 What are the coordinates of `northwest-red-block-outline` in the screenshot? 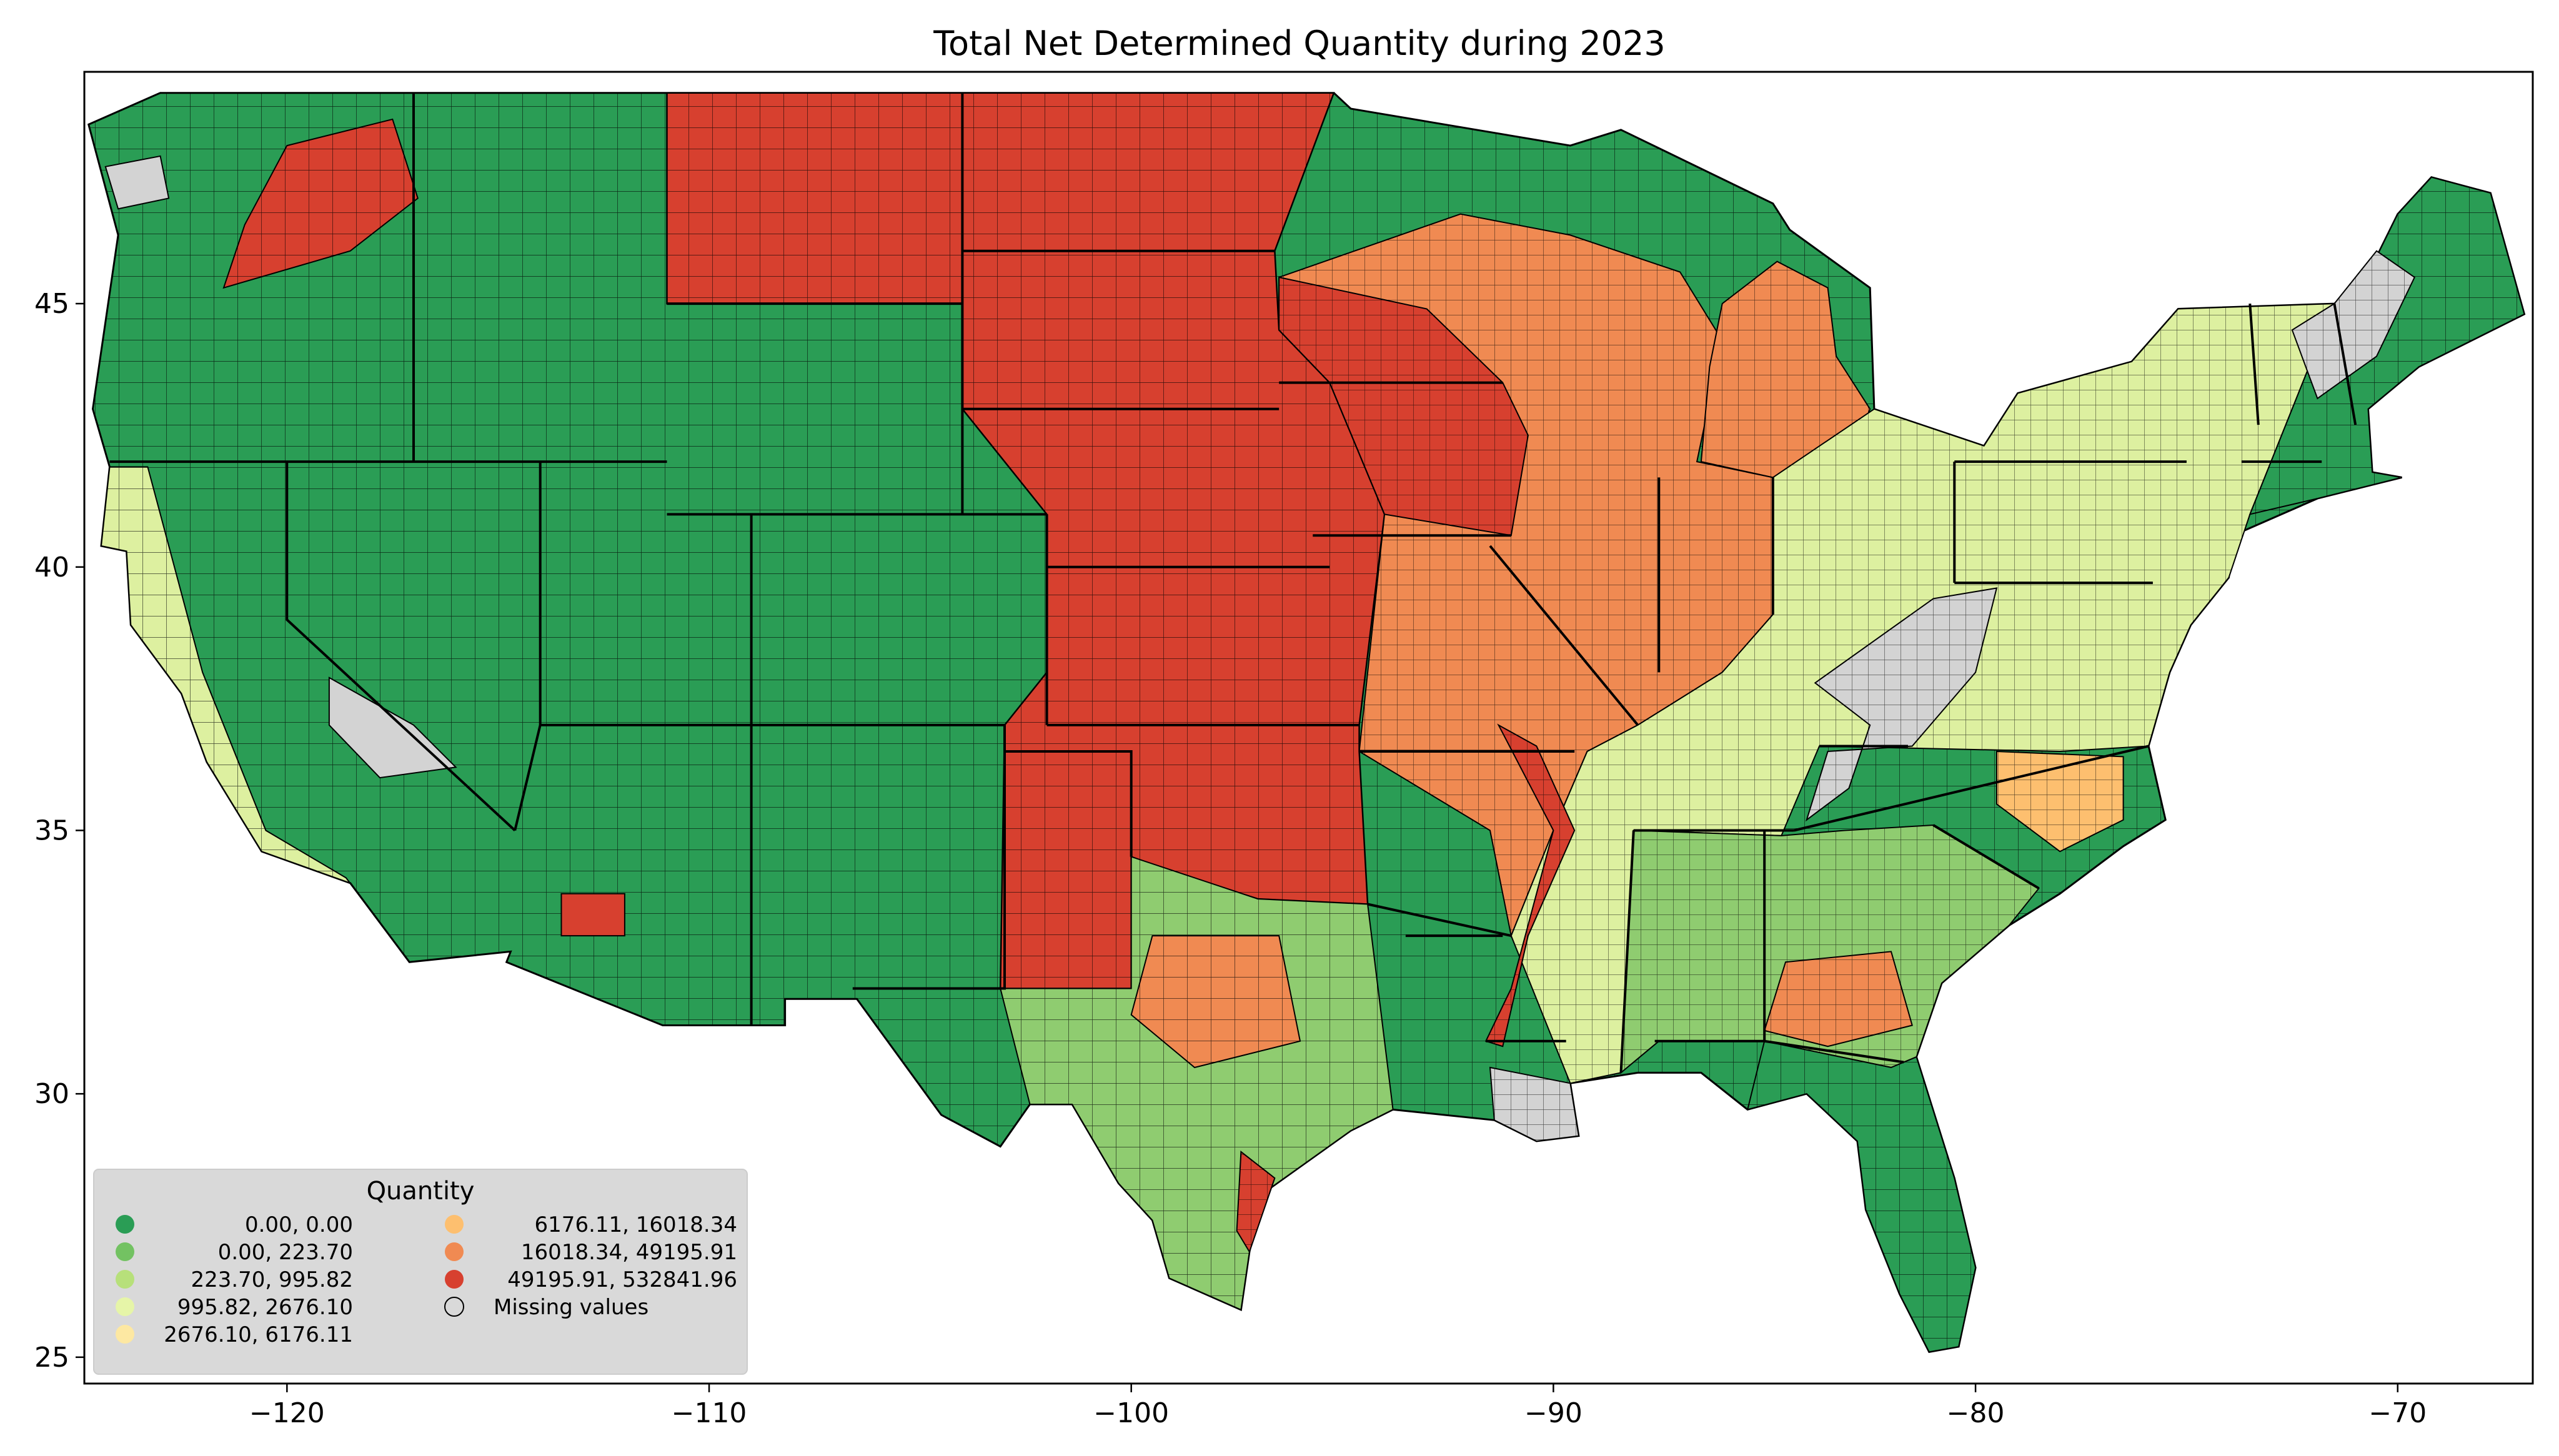 It's located at (321, 204).